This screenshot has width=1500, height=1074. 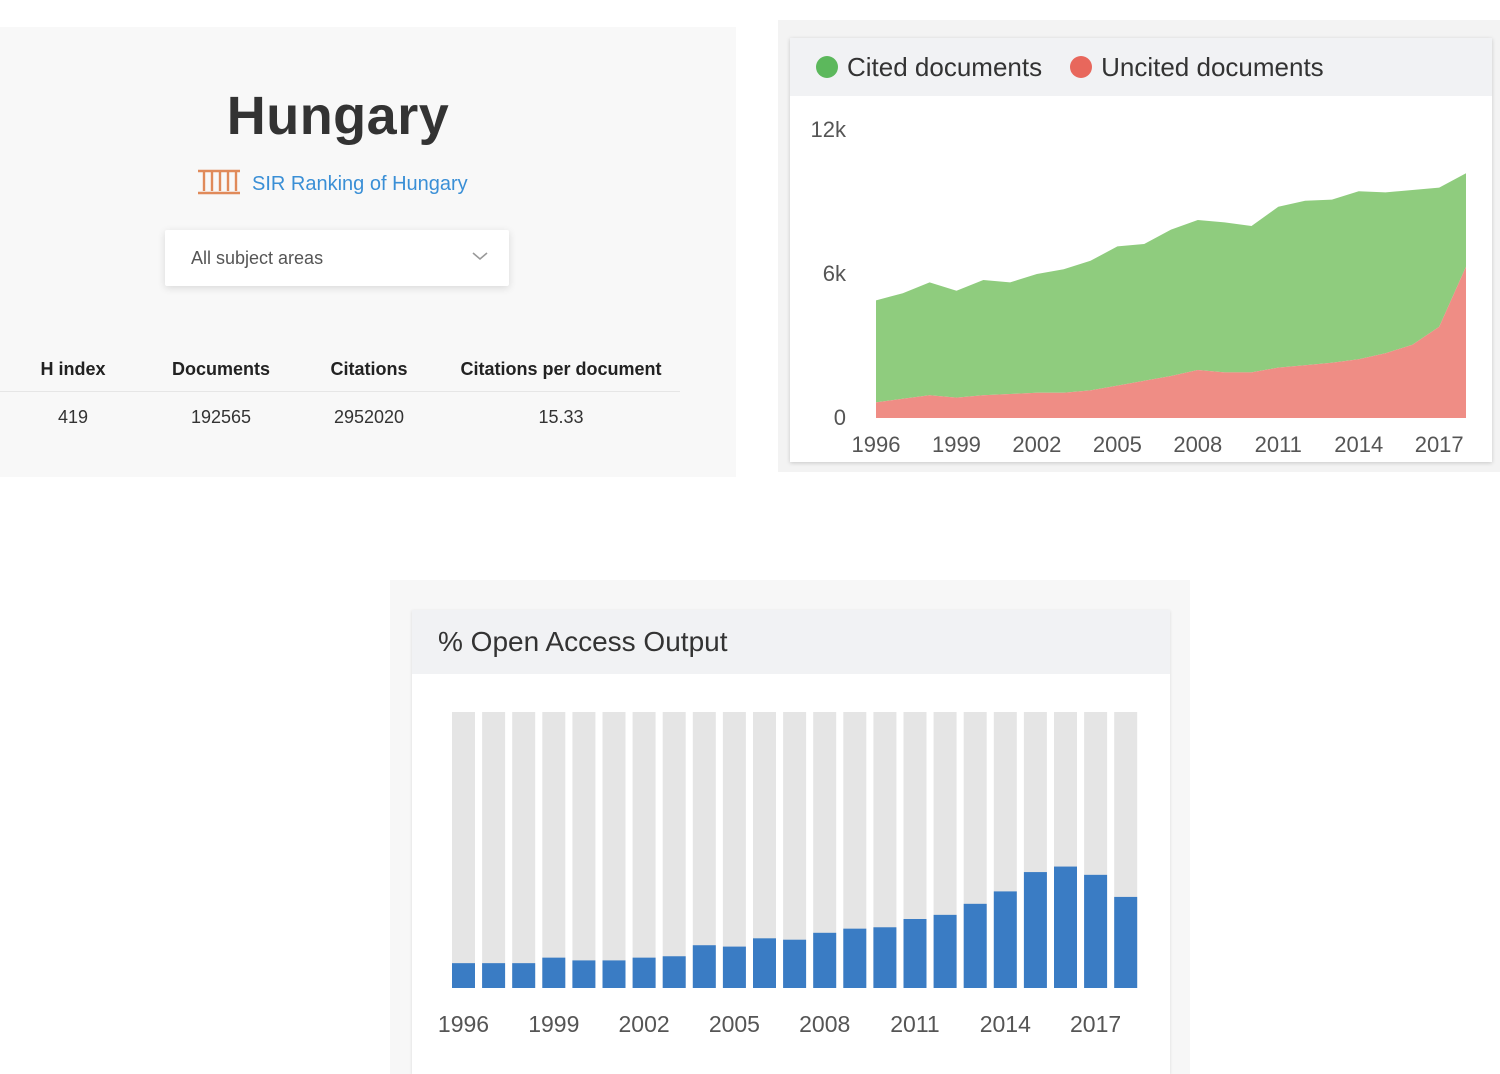 I want to click on cited-documents-area-chart: 0 6k 12k 1996 1999 2002 2005 2008 2011 2014 2017, so click(x=1138, y=287).